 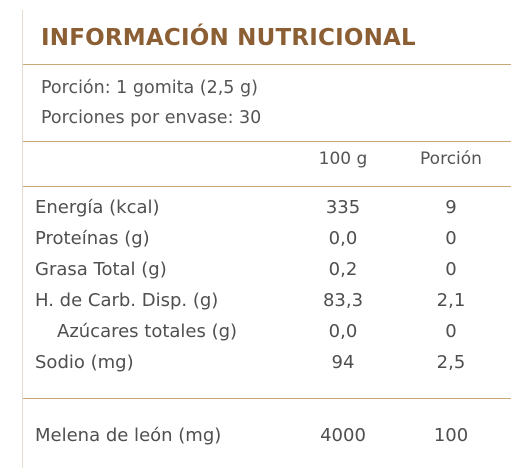 I want to click on nutrient-row-total-fat: Grasa Total (g) 0,2 0, so click(x=267, y=273).